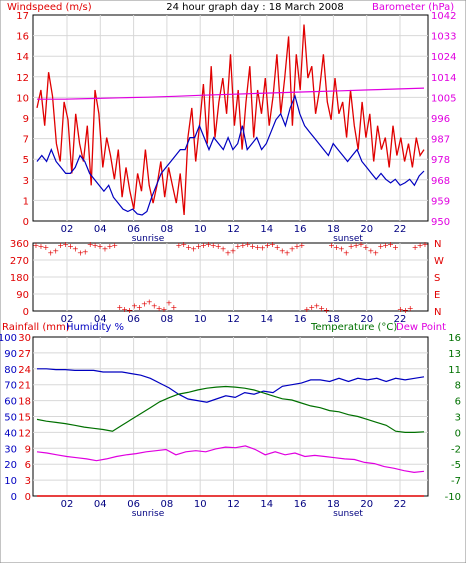 The image size is (466, 563). I want to click on compass-label: N, so click(437, 312).